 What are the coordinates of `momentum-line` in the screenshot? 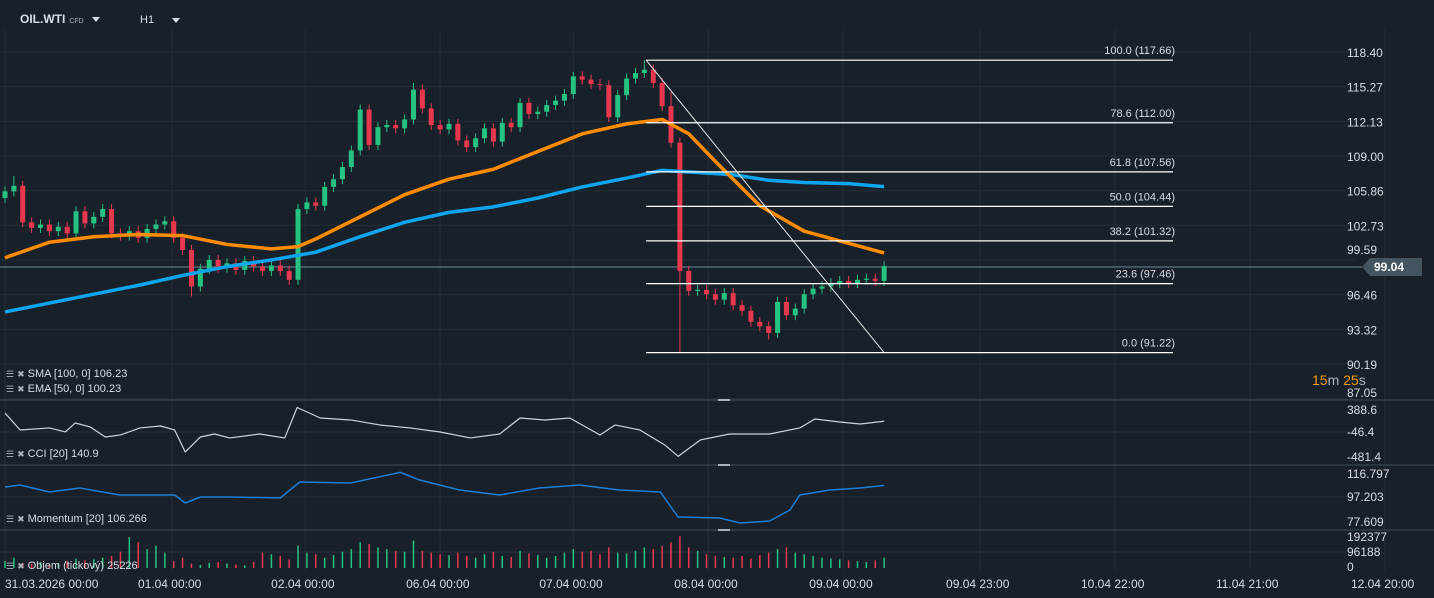 It's located at (444, 497).